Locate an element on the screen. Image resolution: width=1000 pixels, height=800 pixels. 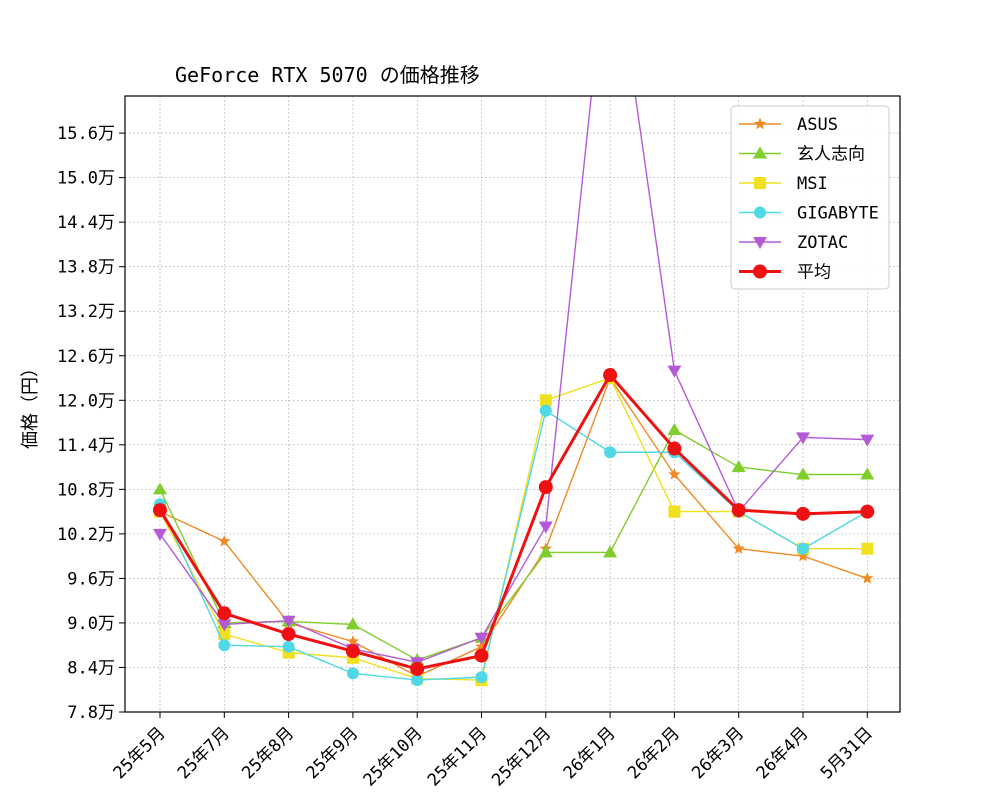
legend-label: MSI is located at coordinates (812, 184).